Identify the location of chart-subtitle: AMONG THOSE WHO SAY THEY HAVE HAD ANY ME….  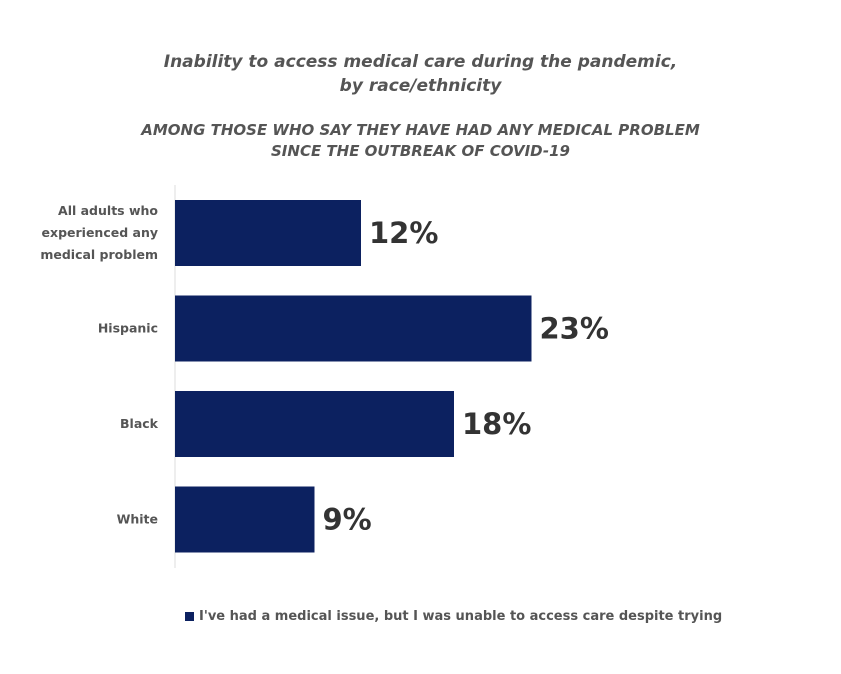
(420, 141).